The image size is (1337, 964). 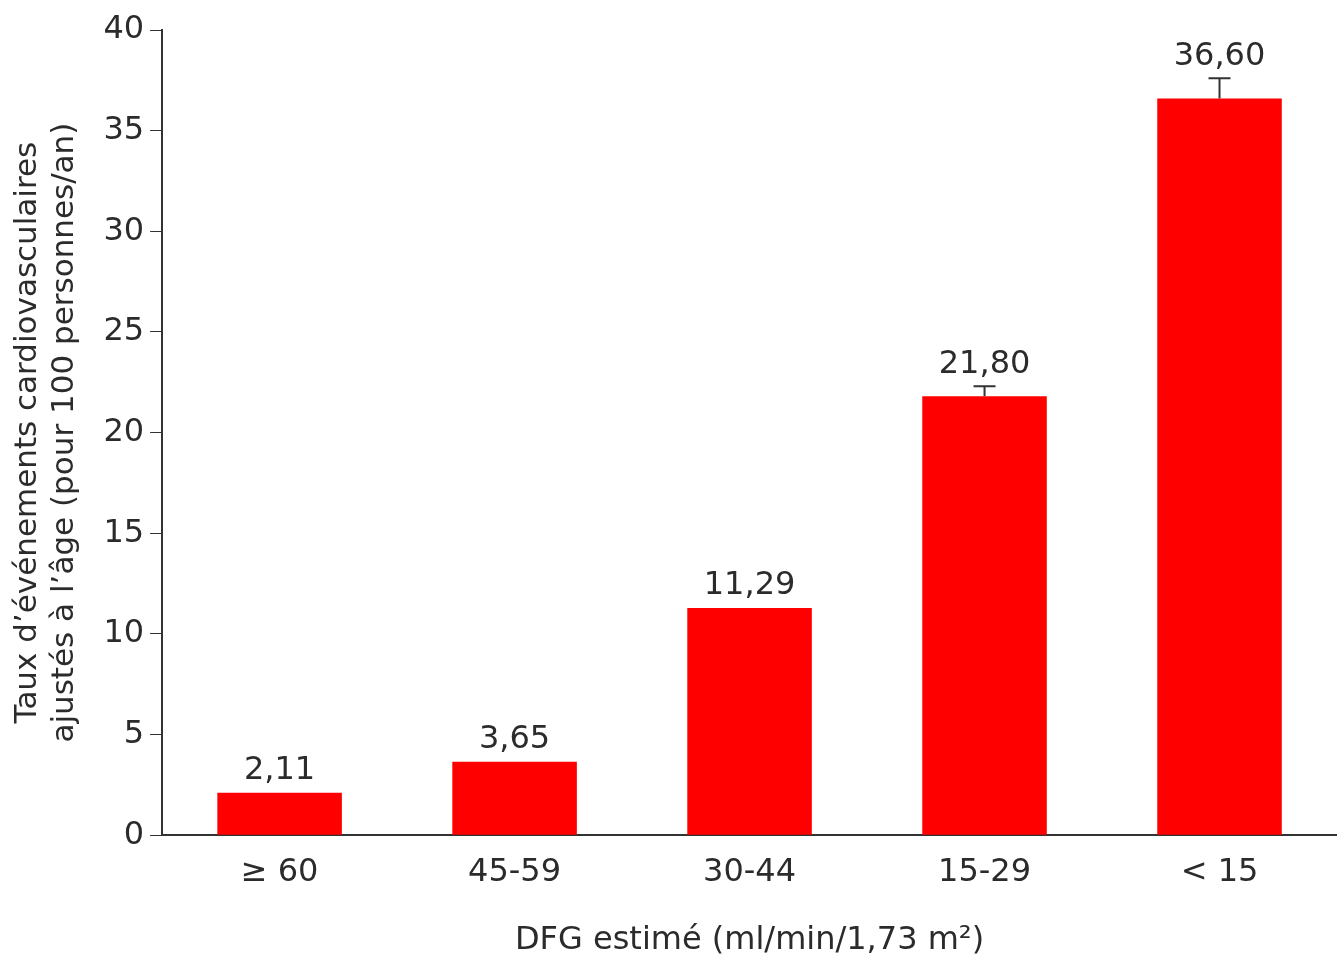 I want to click on y-tick-label: 40, so click(x=124, y=27).